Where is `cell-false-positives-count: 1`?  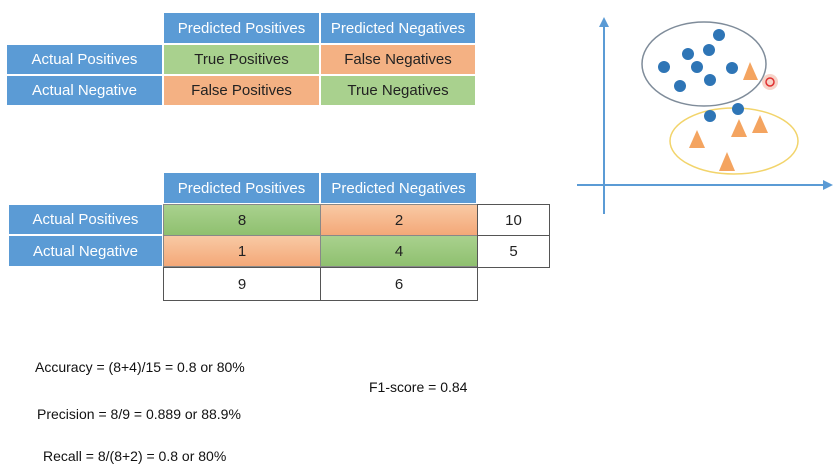
cell-false-positives-count: 1 is located at coordinates (242, 251).